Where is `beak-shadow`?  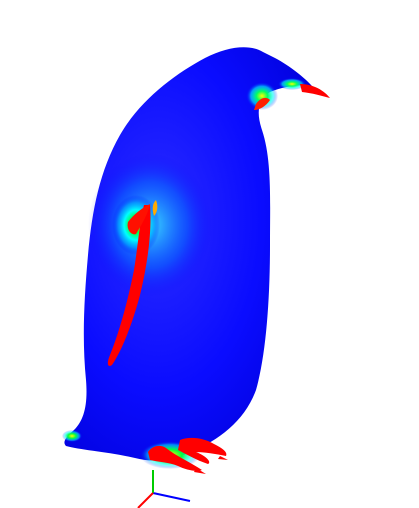 beak-shadow is located at coordinates (262, 103).